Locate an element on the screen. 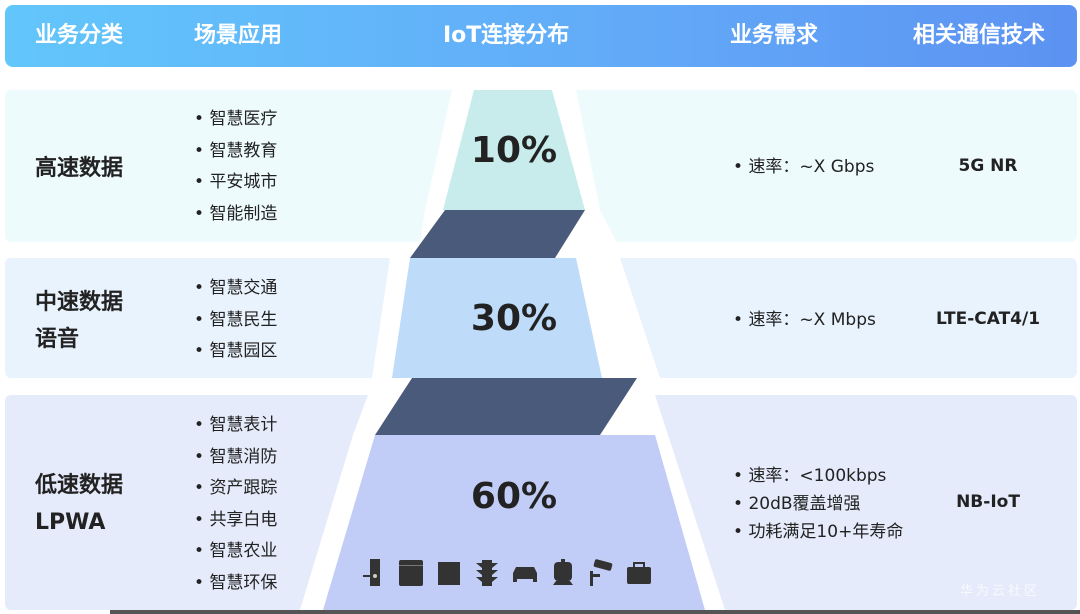  table-header: 业务分类 场景应用 IoT连接分布 业务需求 相关通信技术 is located at coordinates (541, 36).